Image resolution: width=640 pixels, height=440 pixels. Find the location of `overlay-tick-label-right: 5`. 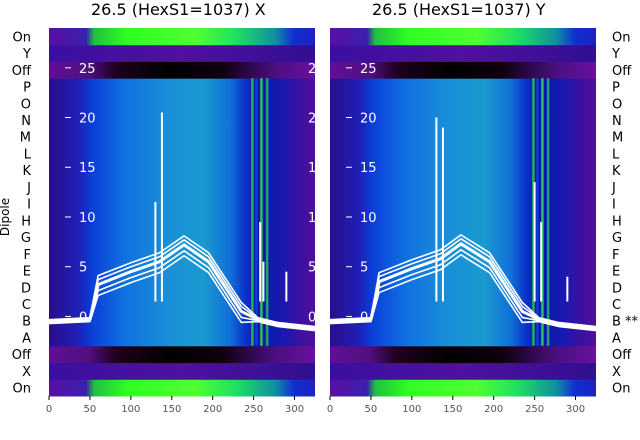

overlay-tick-label-right: 5 is located at coordinates (312, 268).